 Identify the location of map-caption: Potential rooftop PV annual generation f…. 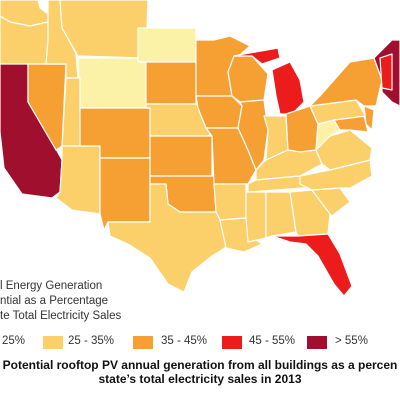
(200, 372).